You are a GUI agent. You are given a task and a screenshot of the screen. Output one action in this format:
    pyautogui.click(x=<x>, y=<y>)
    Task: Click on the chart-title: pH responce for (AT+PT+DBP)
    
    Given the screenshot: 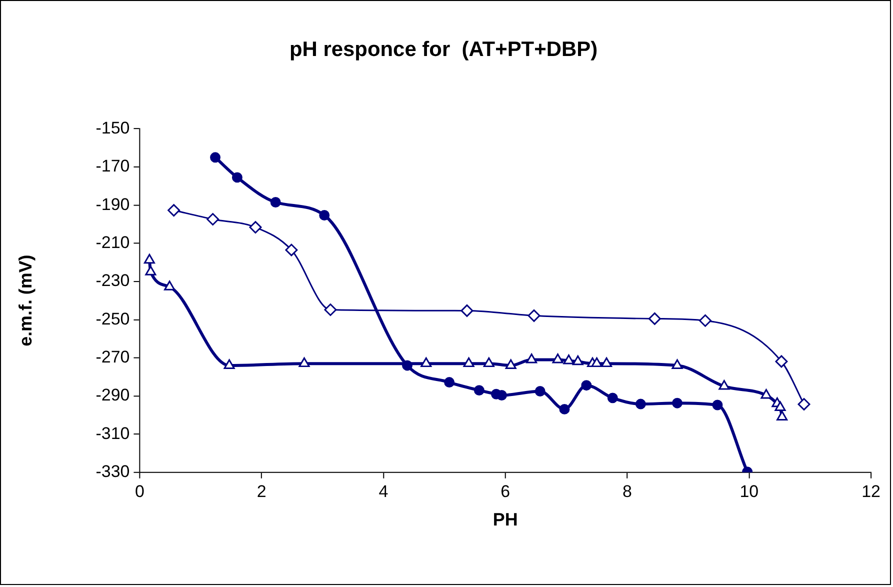 What is the action you would take?
    pyautogui.click(x=443, y=50)
    